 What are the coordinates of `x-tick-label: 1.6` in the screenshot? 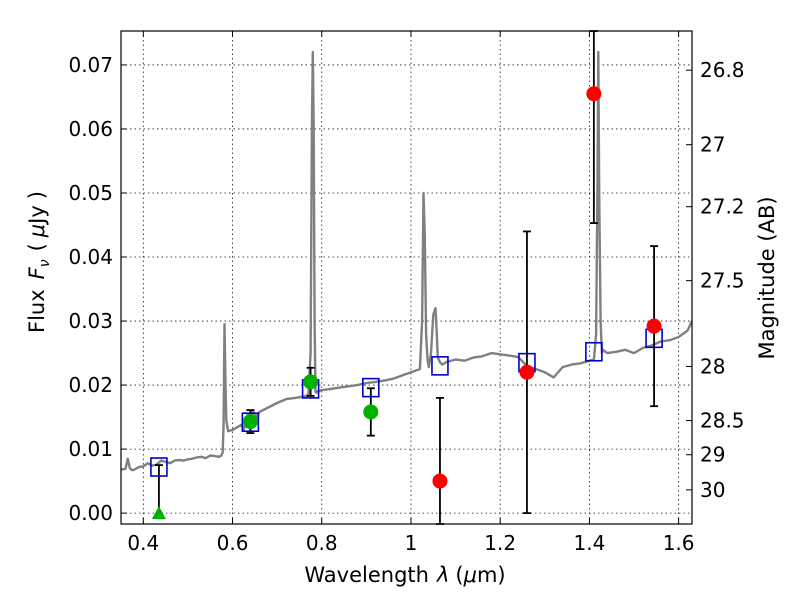 It's located at (679, 543).